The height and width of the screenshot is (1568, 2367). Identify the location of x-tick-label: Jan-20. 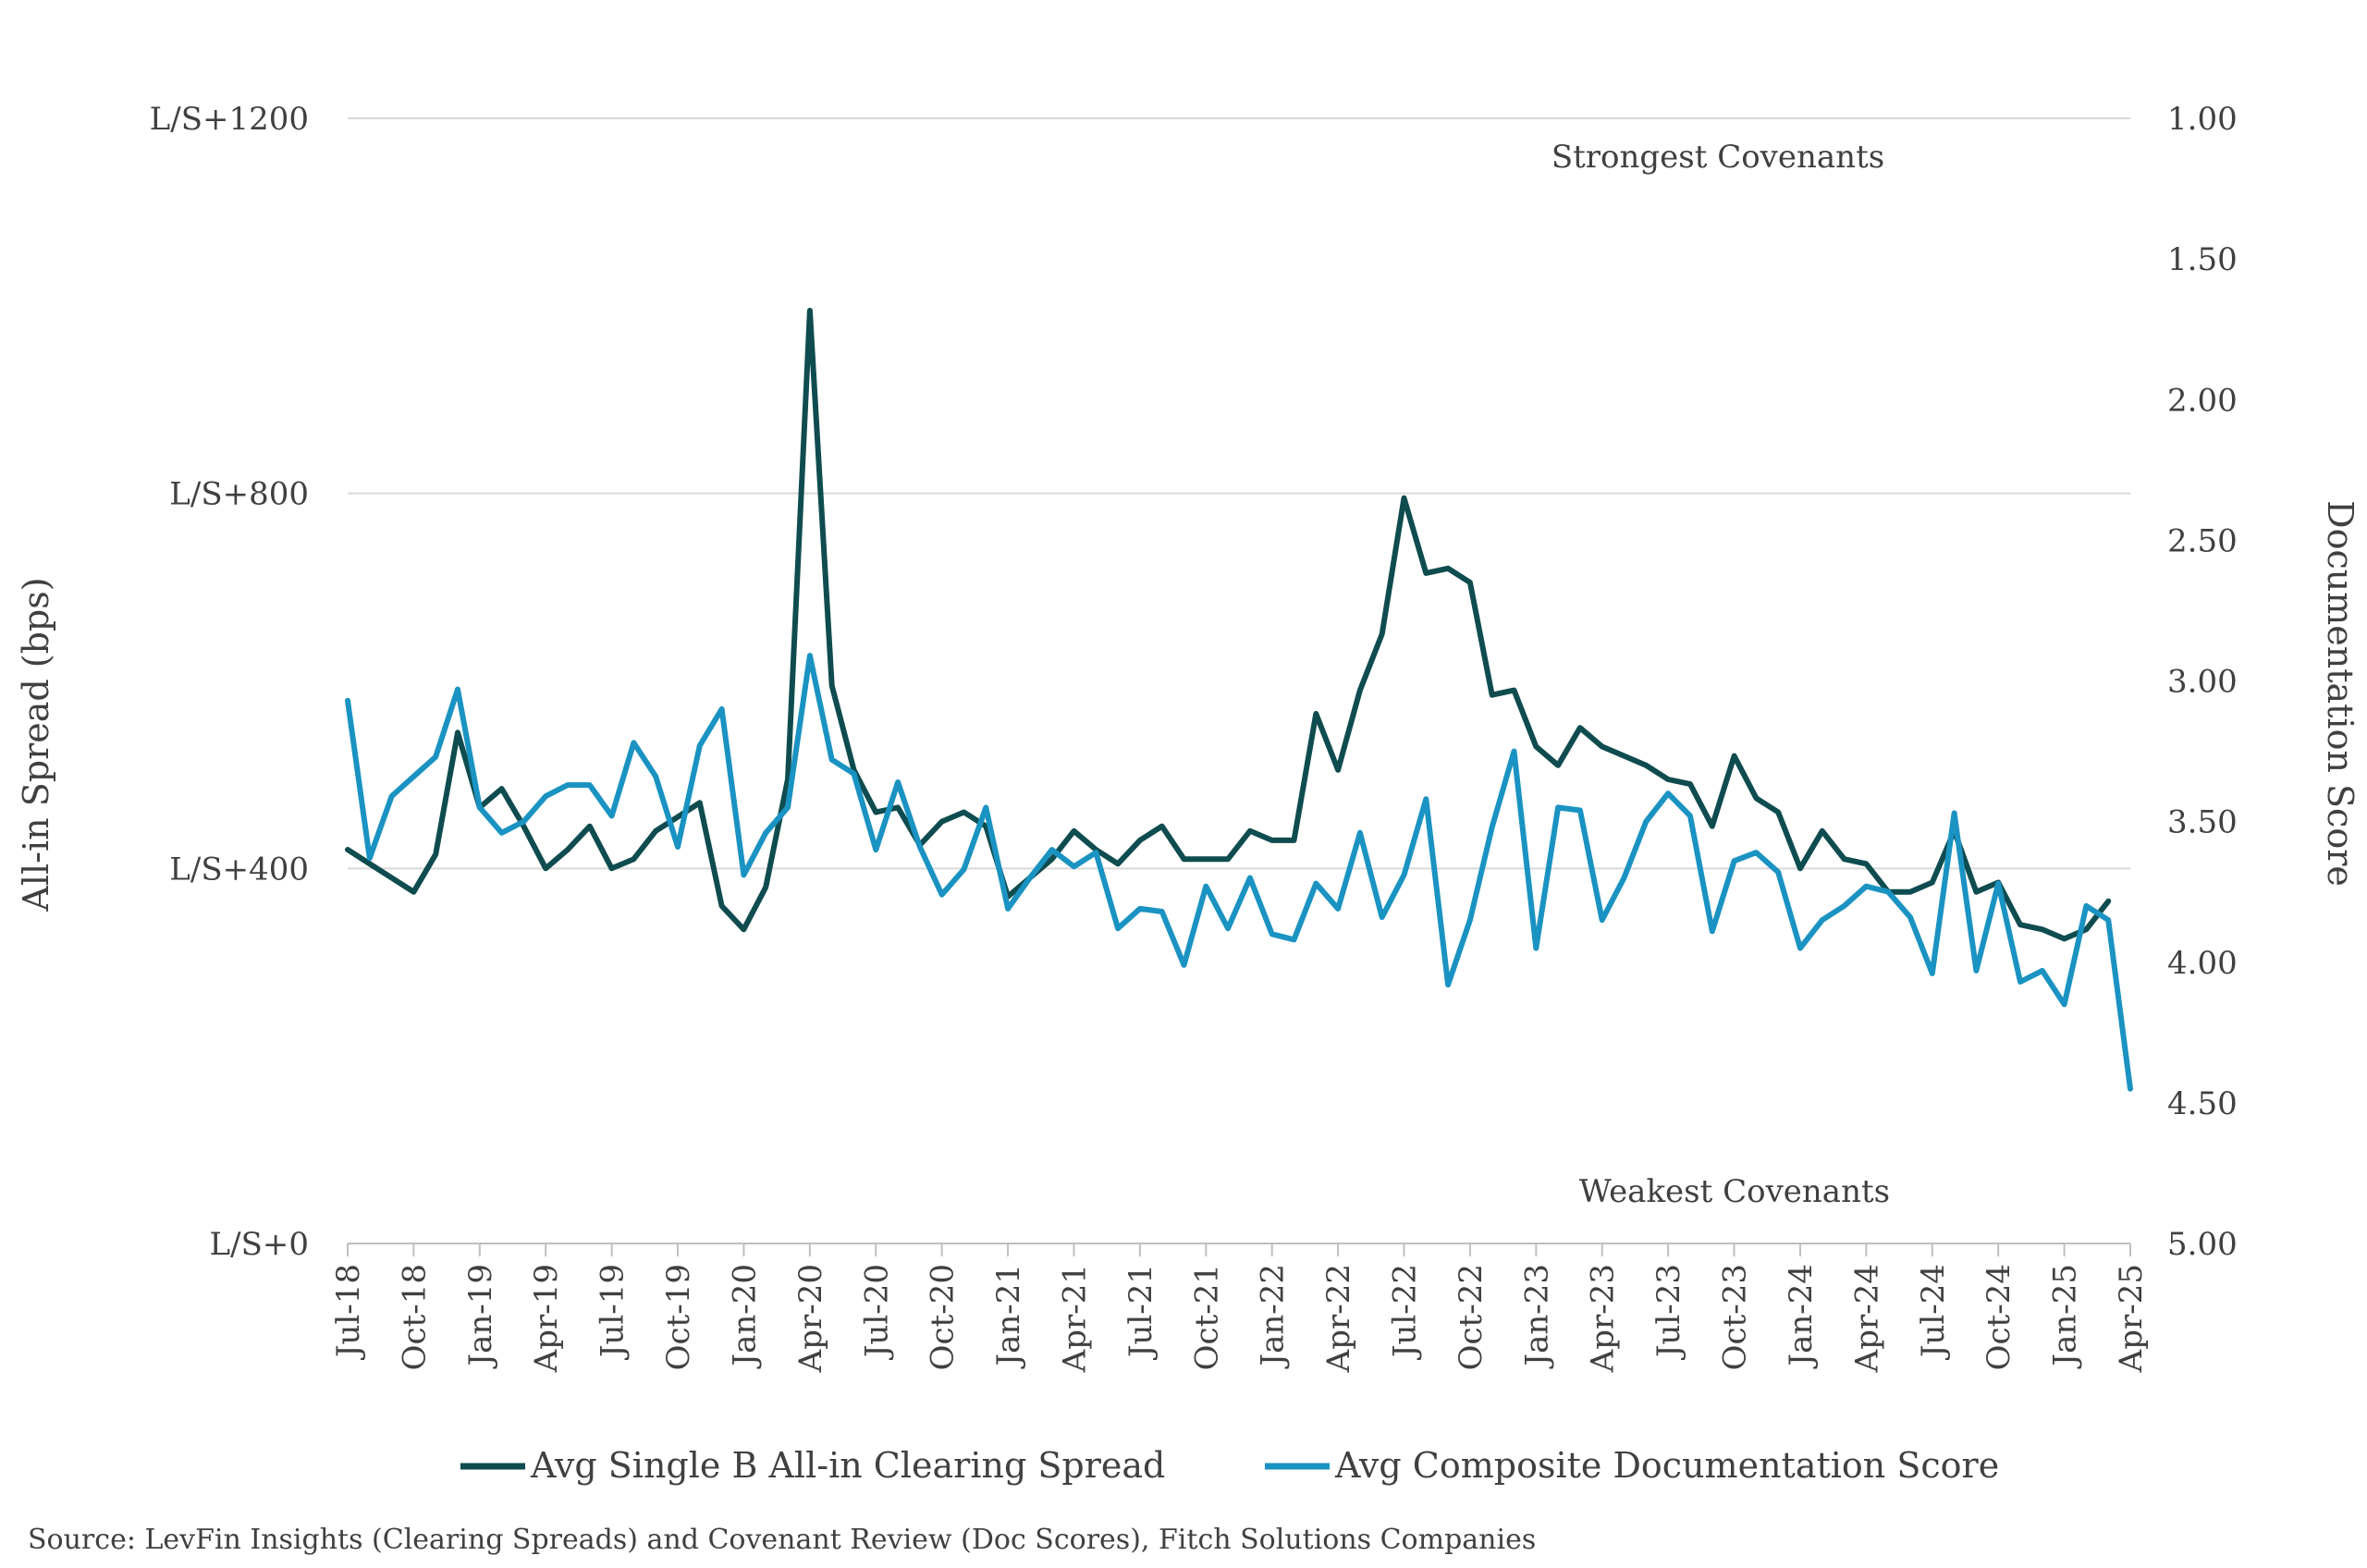
(744, 1317).